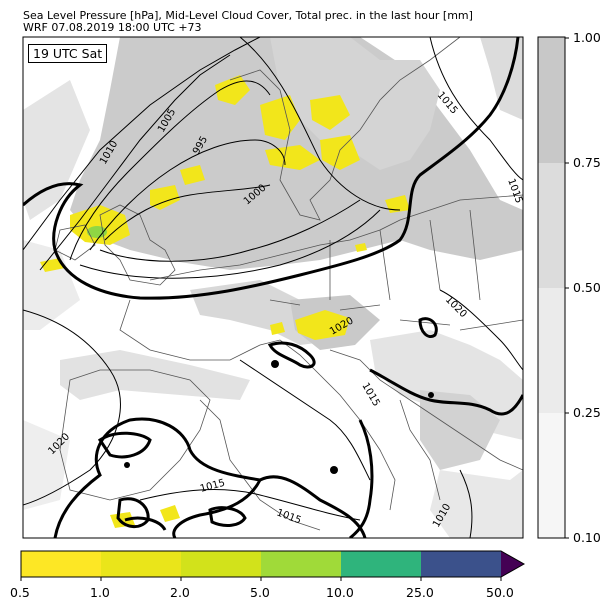 The image size is (613, 610). Describe the element at coordinates (260, 592) in the screenshot. I see `precip-colorbar-tick: 5.0` at that location.